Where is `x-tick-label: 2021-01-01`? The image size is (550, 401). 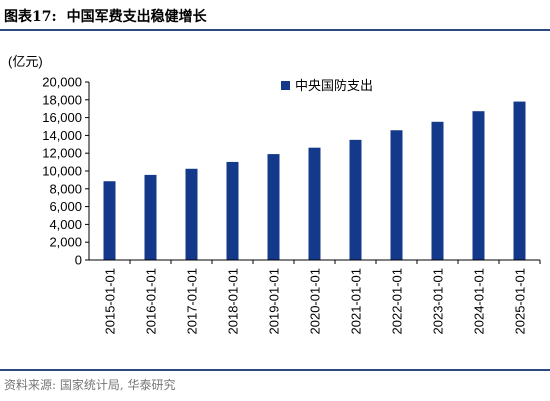
x-tick-label: 2021-01-01 is located at coordinates (356, 301).